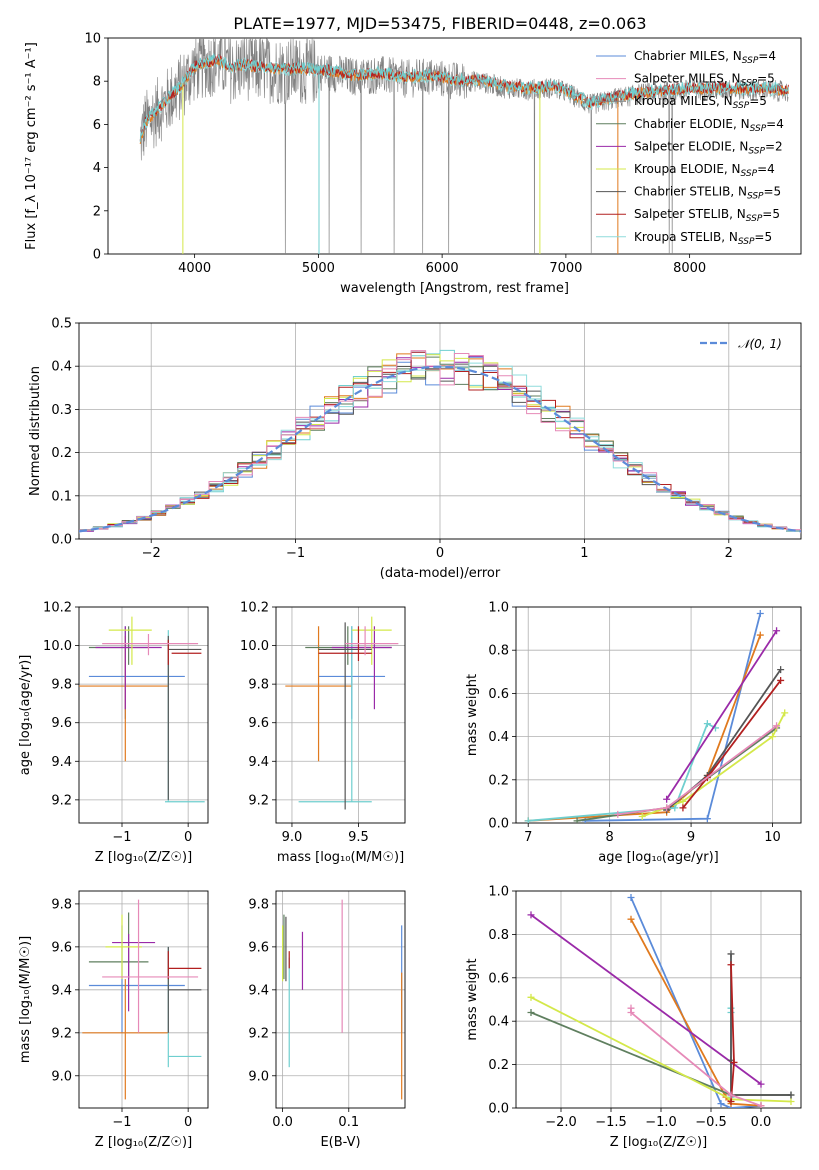 The width and height of the screenshot is (819, 1170). What do you see at coordinates (760, 344) in the screenshot?
I see `legend-entry: 𝒩(0, 1)` at bounding box center [760, 344].